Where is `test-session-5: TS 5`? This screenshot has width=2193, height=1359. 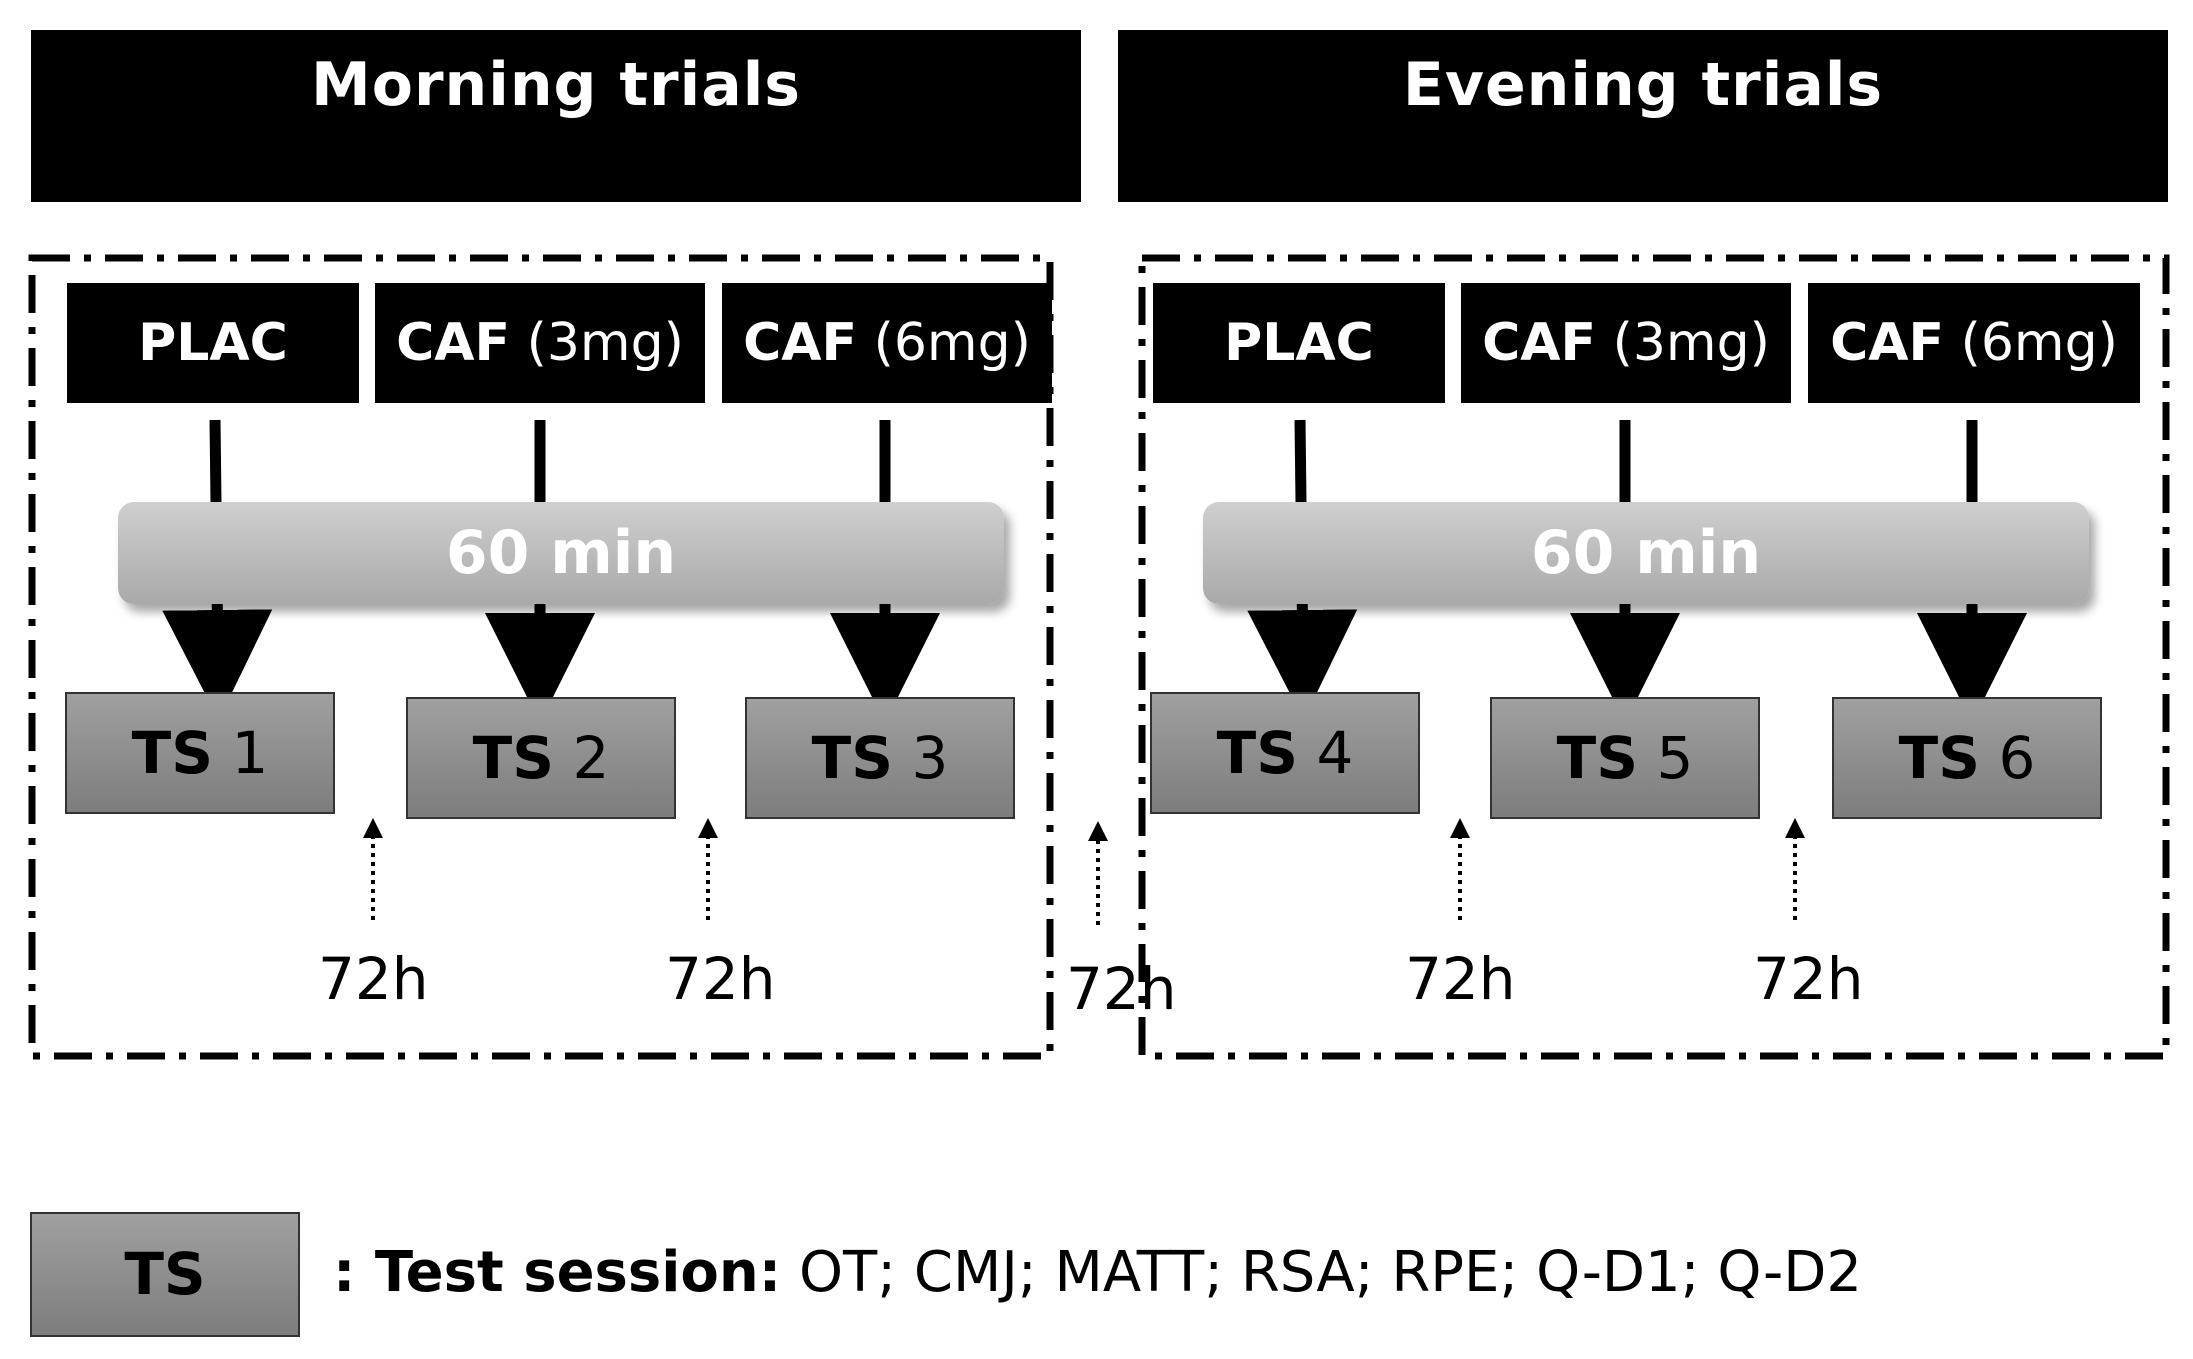
test-session-5: TS 5 is located at coordinates (1625, 758).